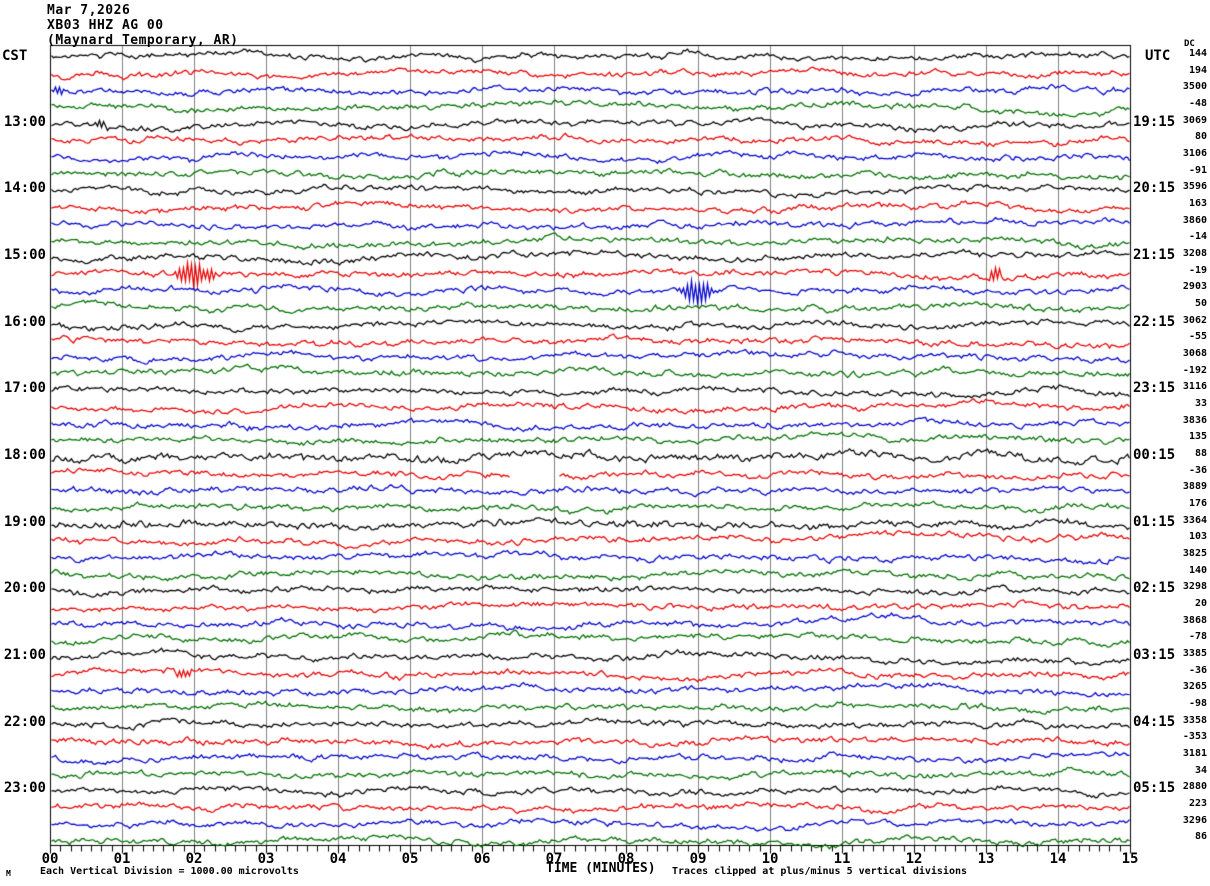 The width and height of the screenshot is (1210, 886). Describe the element at coordinates (50, 859) in the screenshot. I see `x-tick-label: 00` at that location.